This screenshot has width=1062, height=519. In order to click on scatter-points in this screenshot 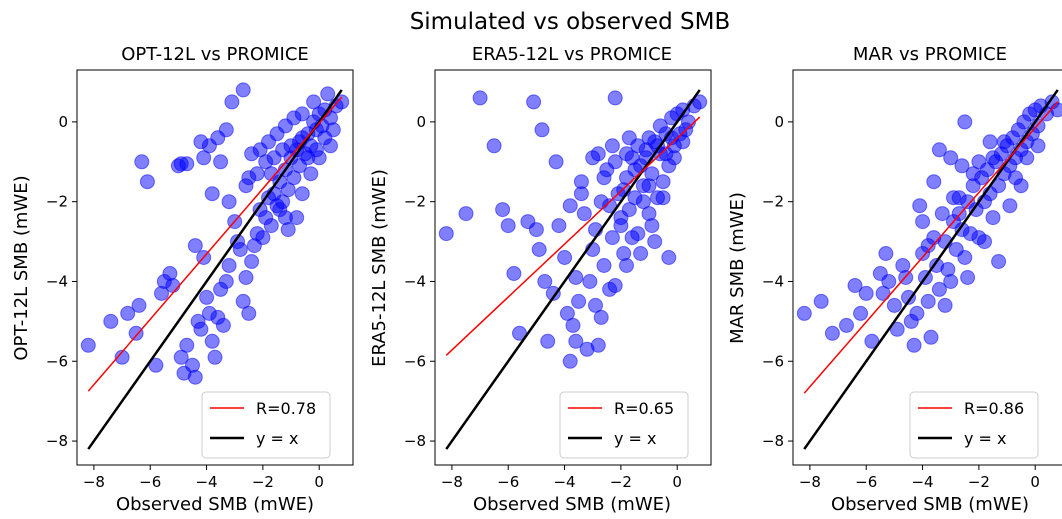, I will do `click(573, 229)`.